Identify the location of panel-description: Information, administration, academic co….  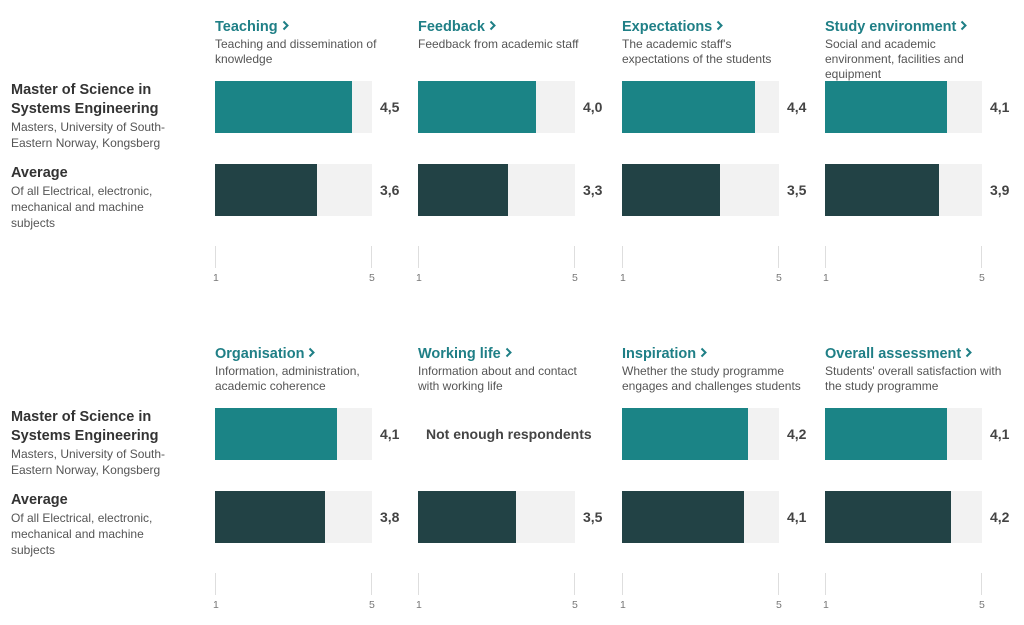
(287, 378).